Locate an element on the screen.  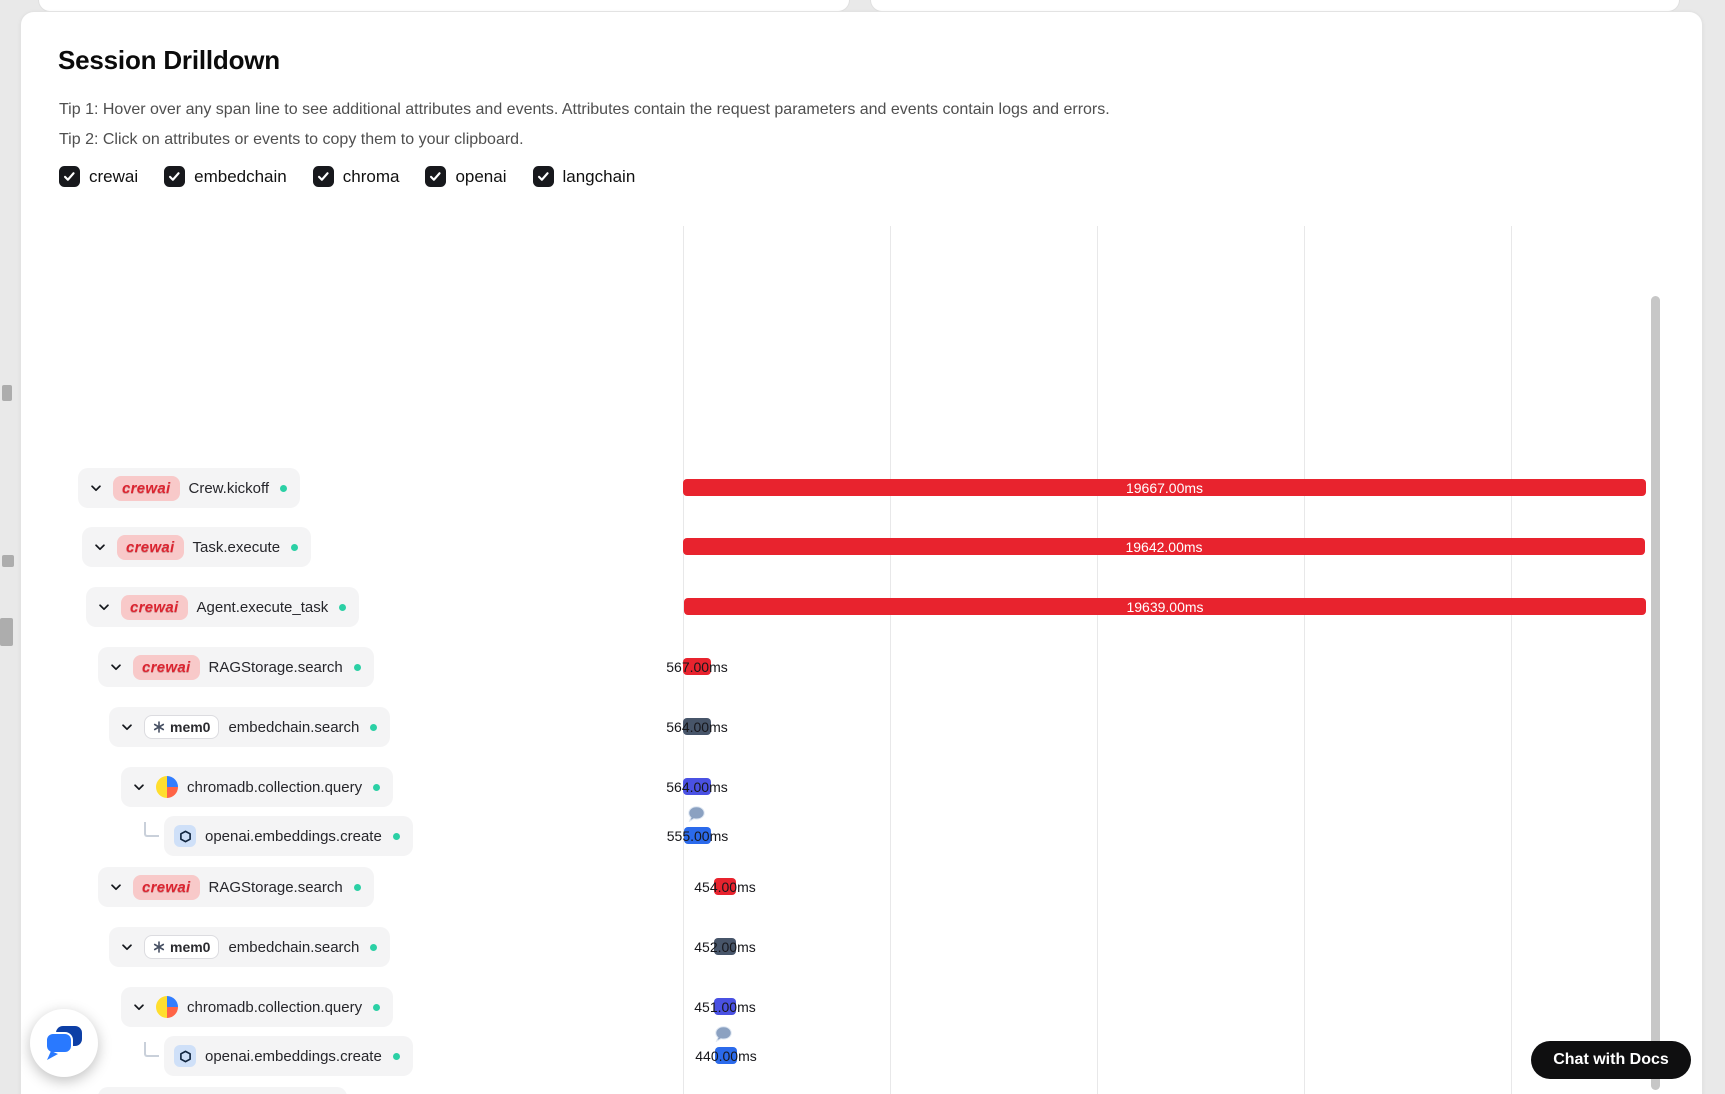
span-duration-bar: 19667.00ms is located at coordinates (1164, 487).